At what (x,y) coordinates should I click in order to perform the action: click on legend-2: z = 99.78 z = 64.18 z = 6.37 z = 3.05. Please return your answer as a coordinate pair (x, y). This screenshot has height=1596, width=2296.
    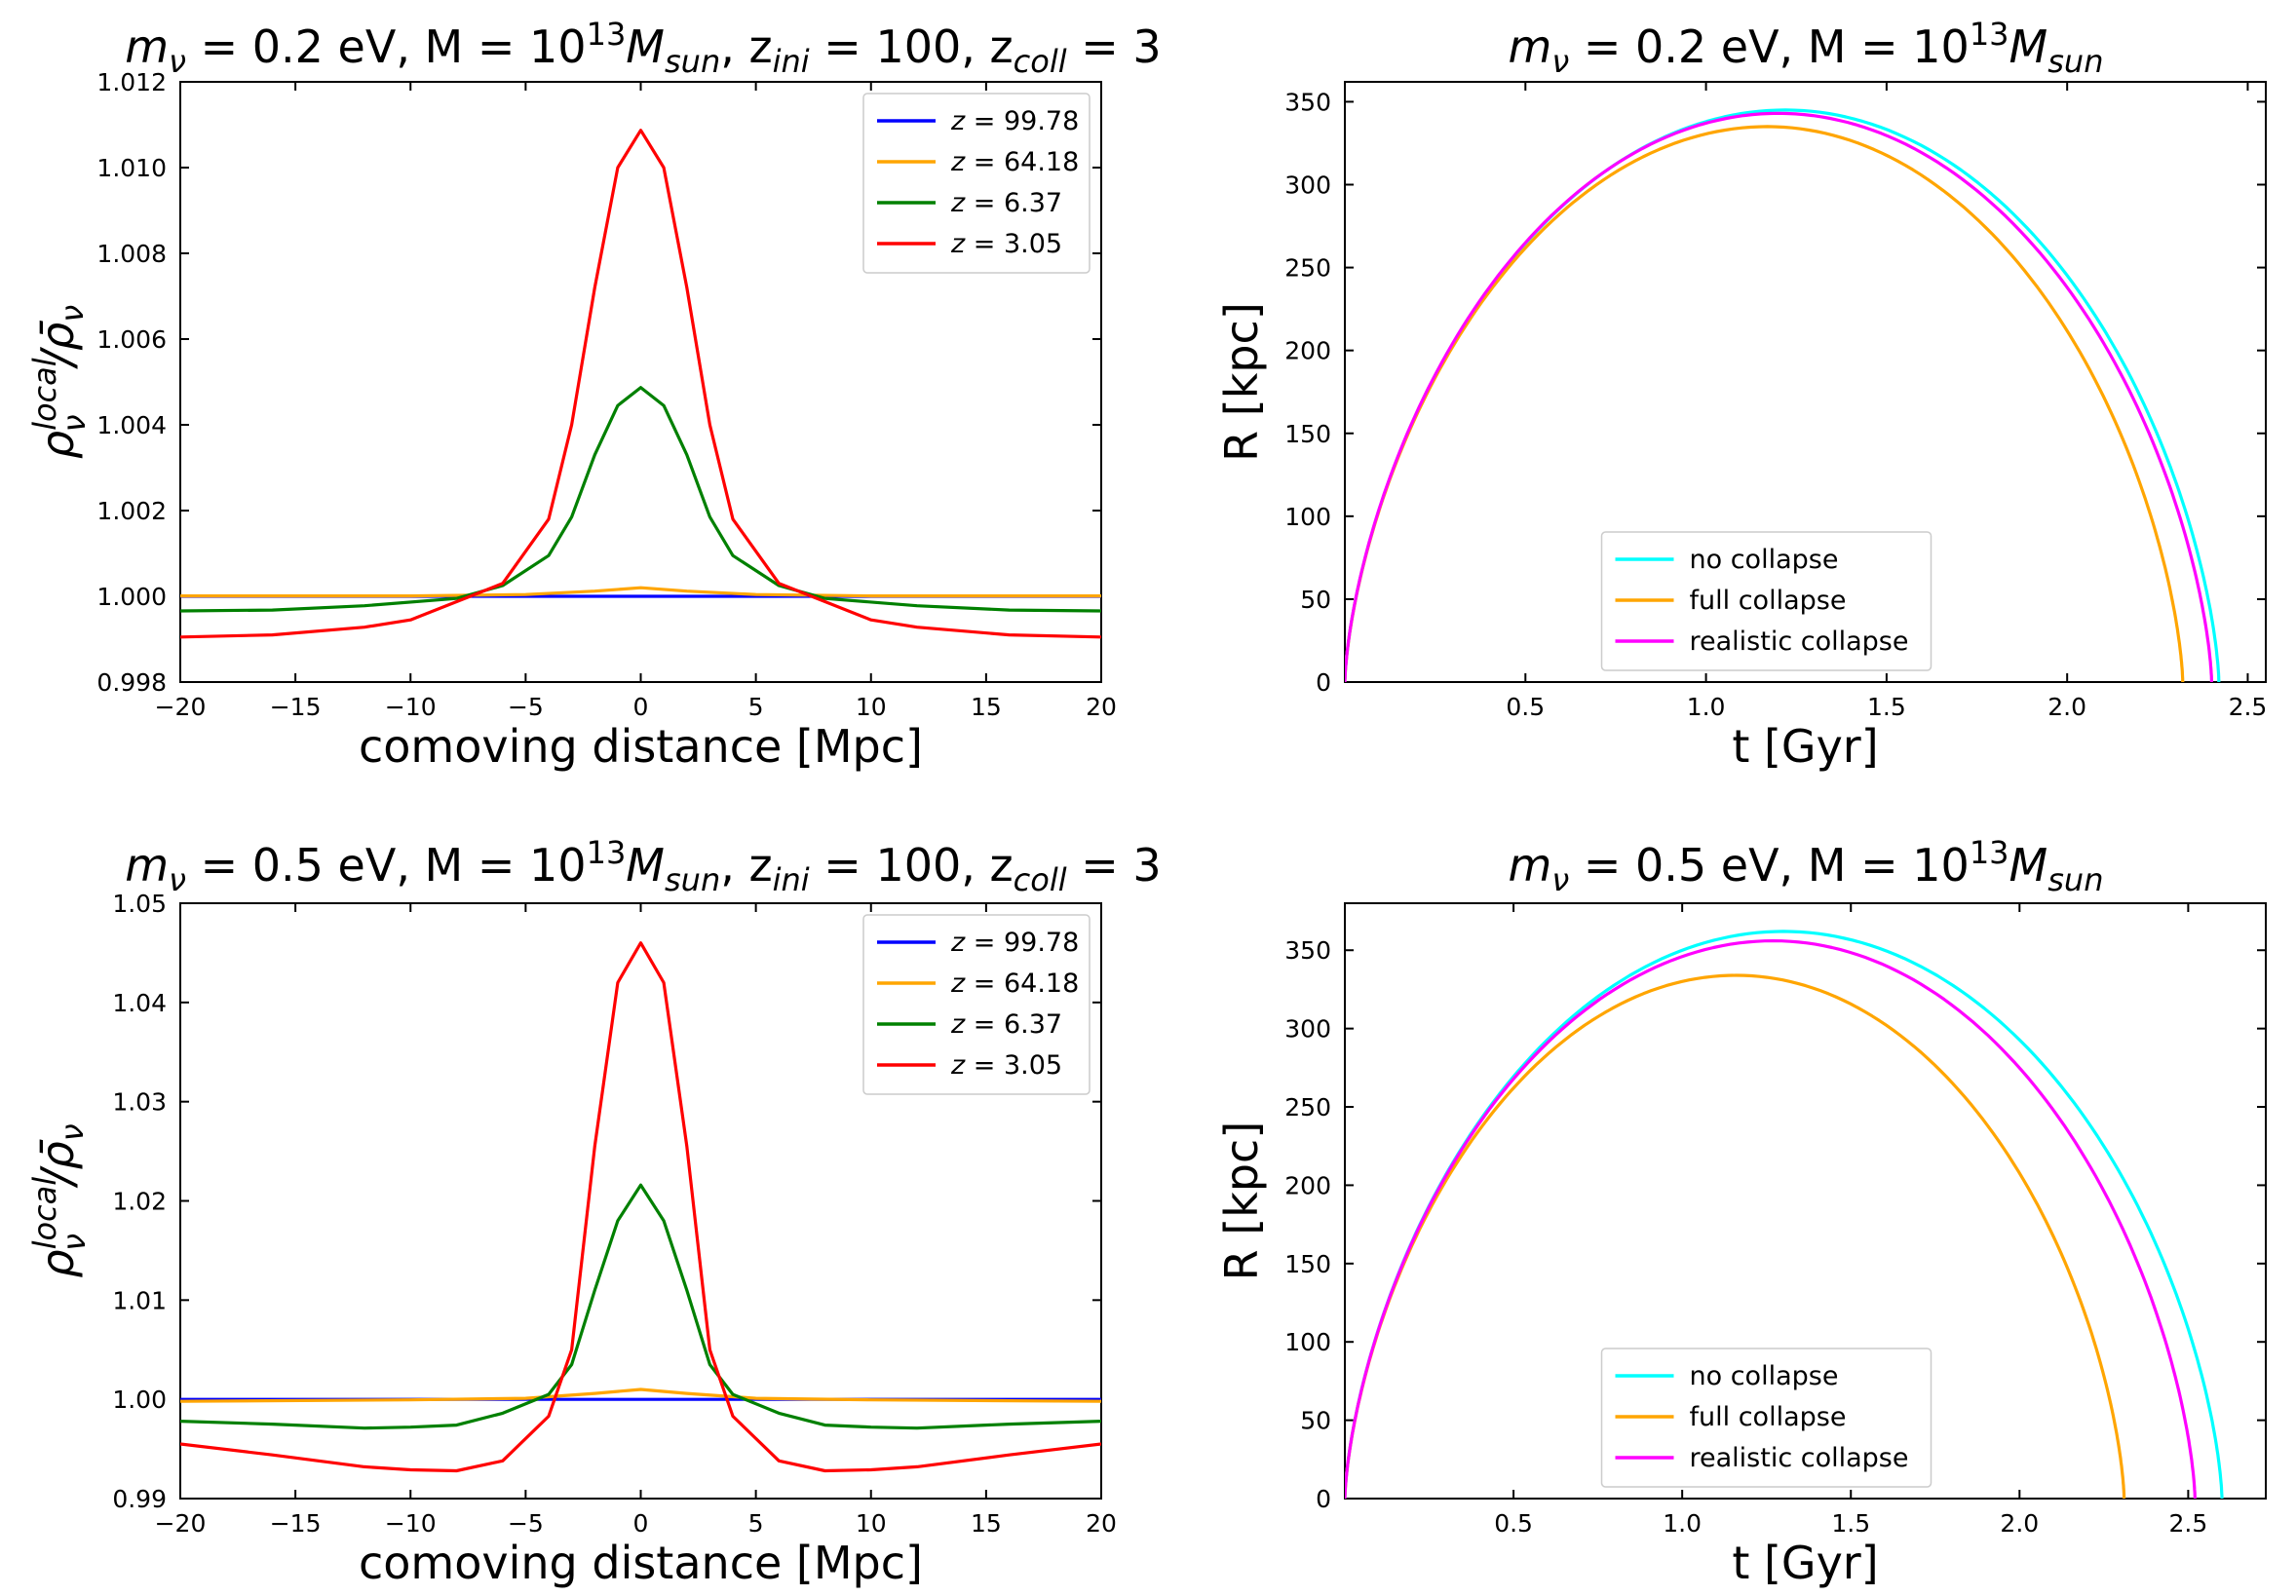
    Looking at the image, I should click on (976, 1004).